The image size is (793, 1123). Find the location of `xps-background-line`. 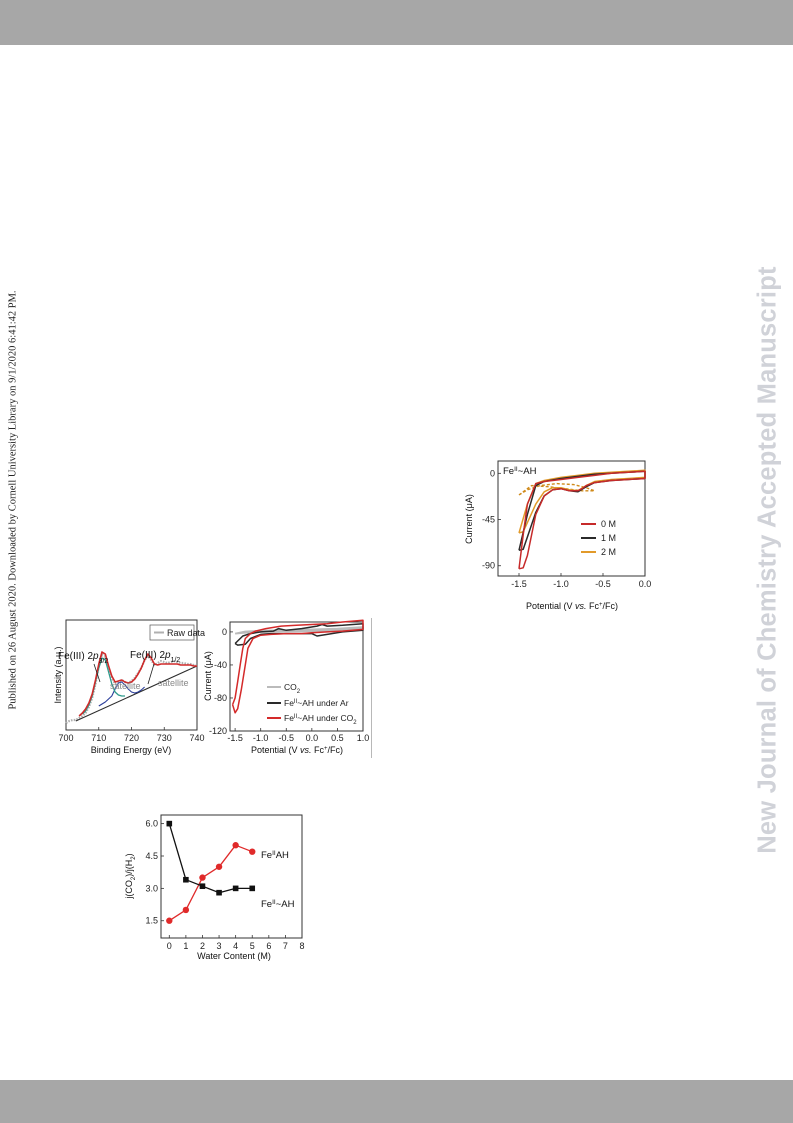

xps-background-line is located at coordinates (136, 693).